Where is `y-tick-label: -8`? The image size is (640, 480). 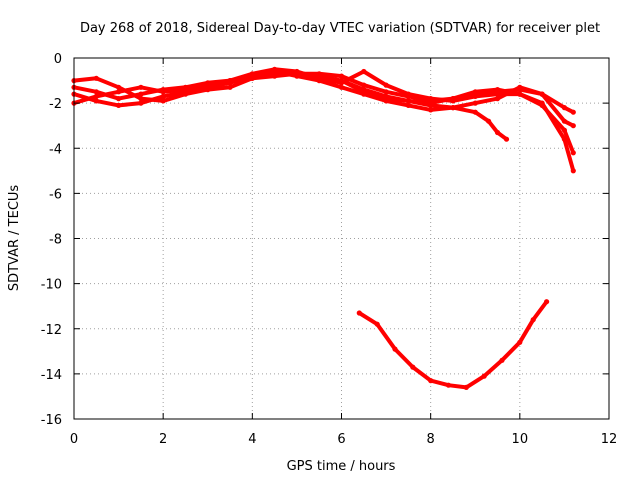
y-tick-label: -8 is located at coordinates (55, 240).